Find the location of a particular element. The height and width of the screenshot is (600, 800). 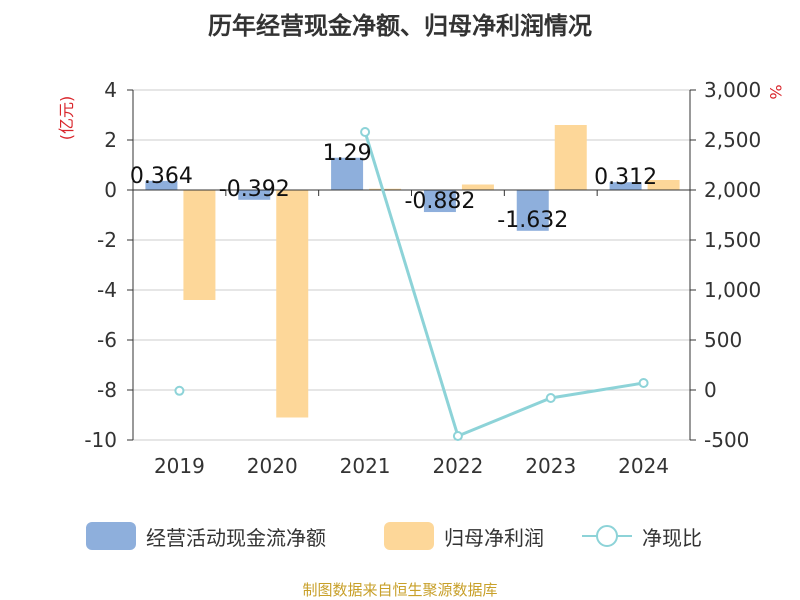

y-left-tick-label: -6 is located at coordinates (107, 340).